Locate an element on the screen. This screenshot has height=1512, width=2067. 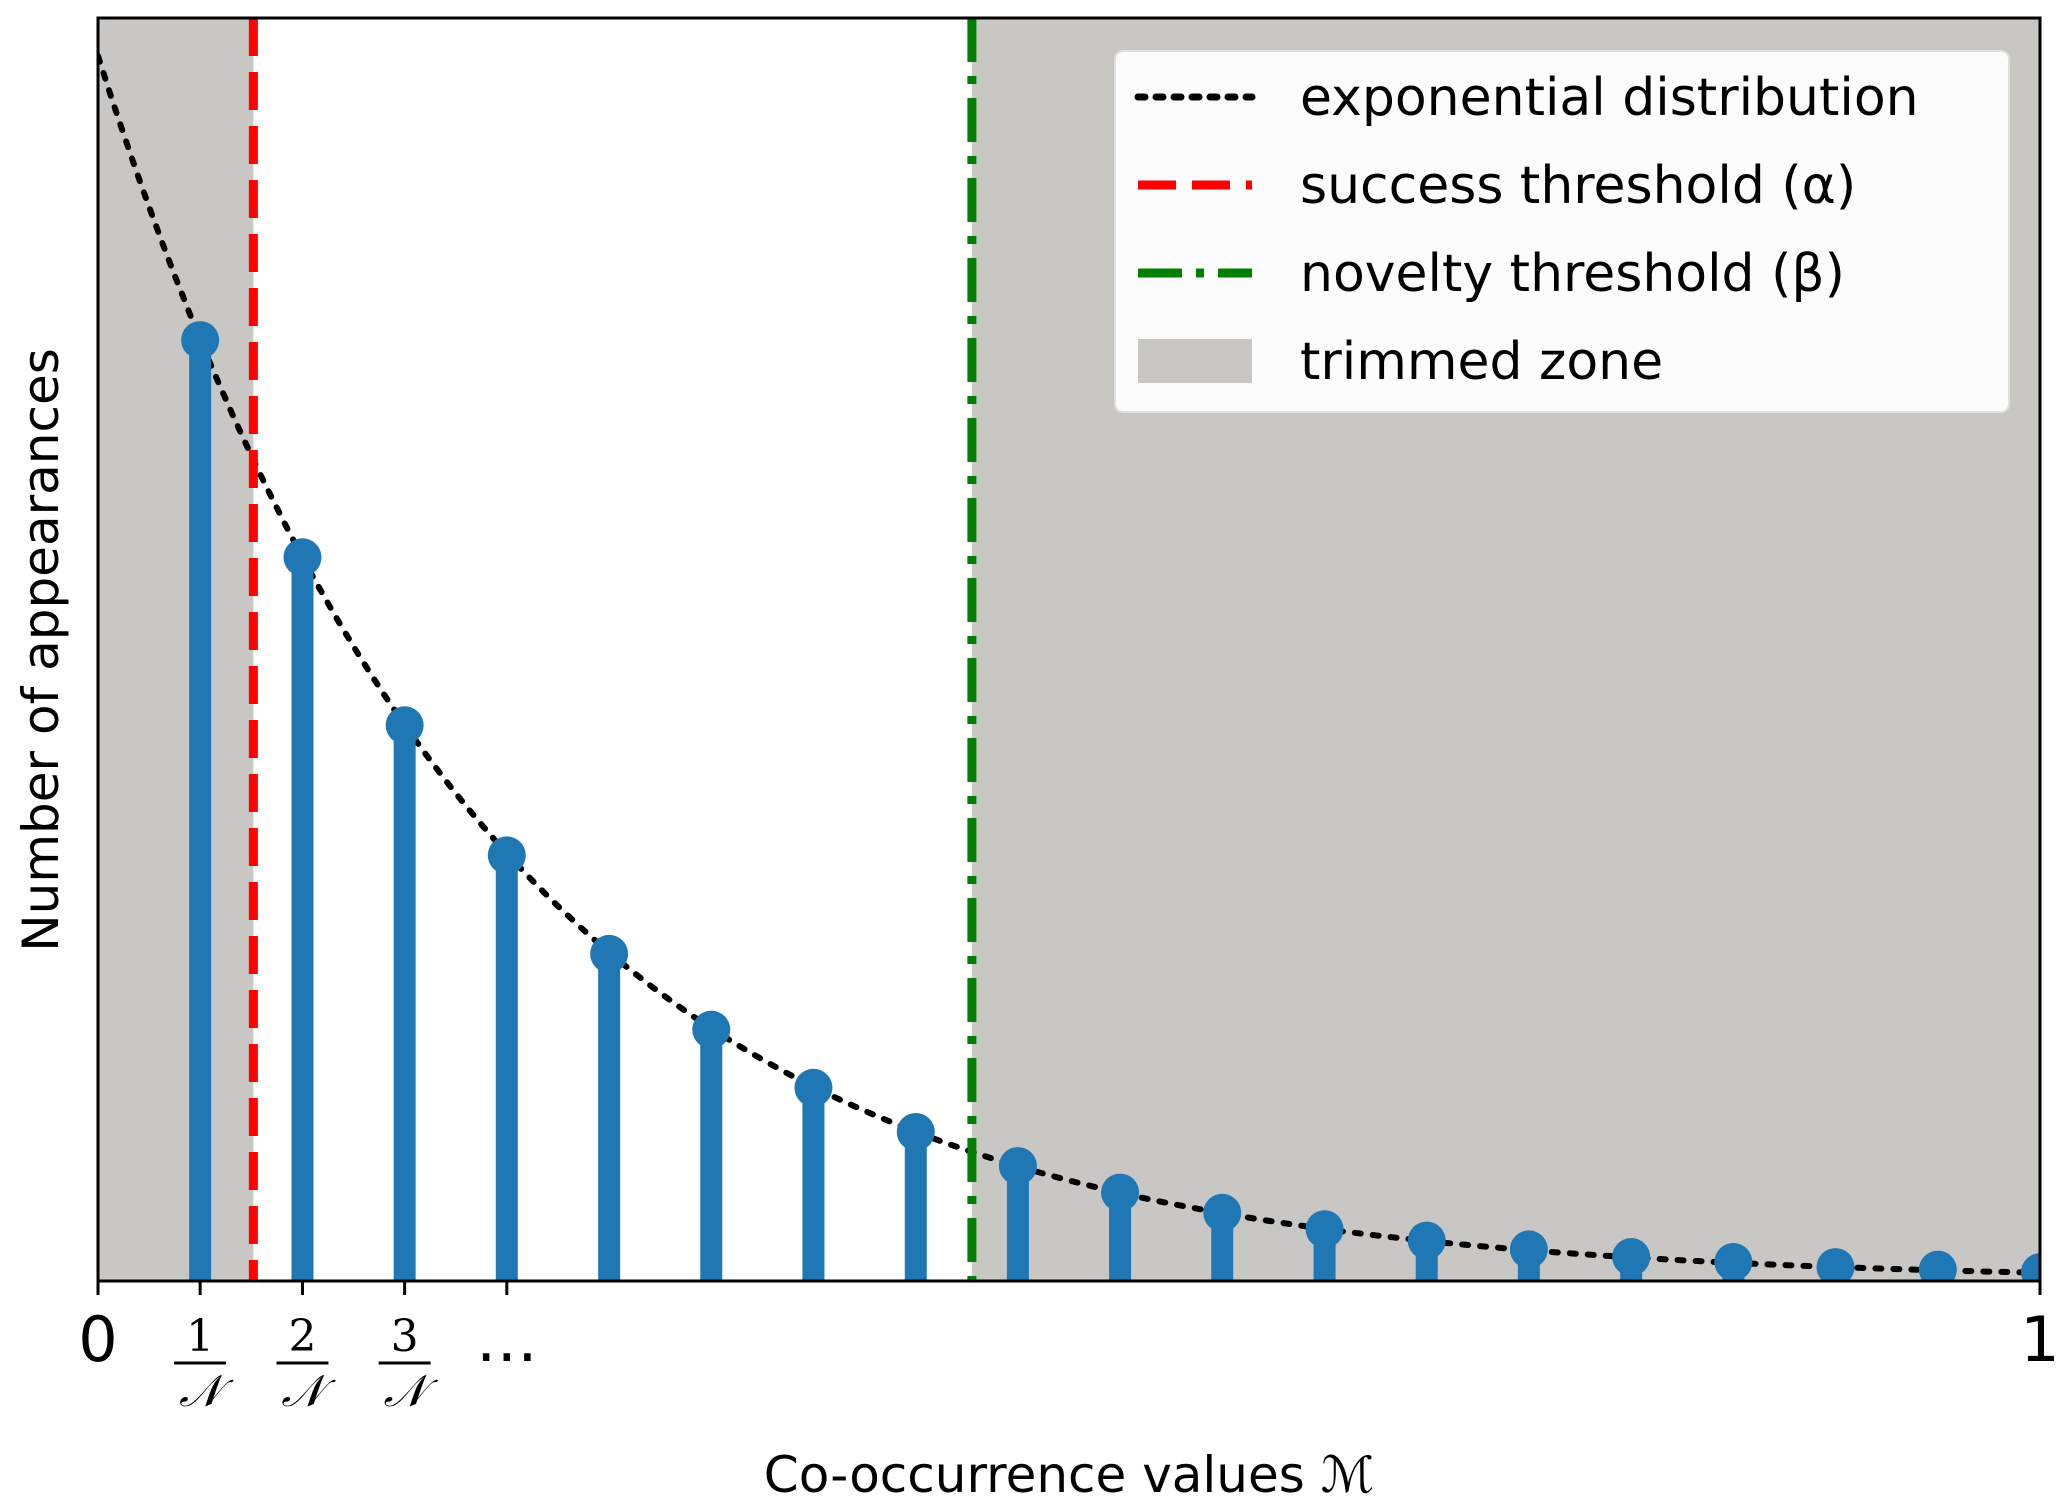
legend-label-1: success threshold (α) is located at coordinates (1578, 186).